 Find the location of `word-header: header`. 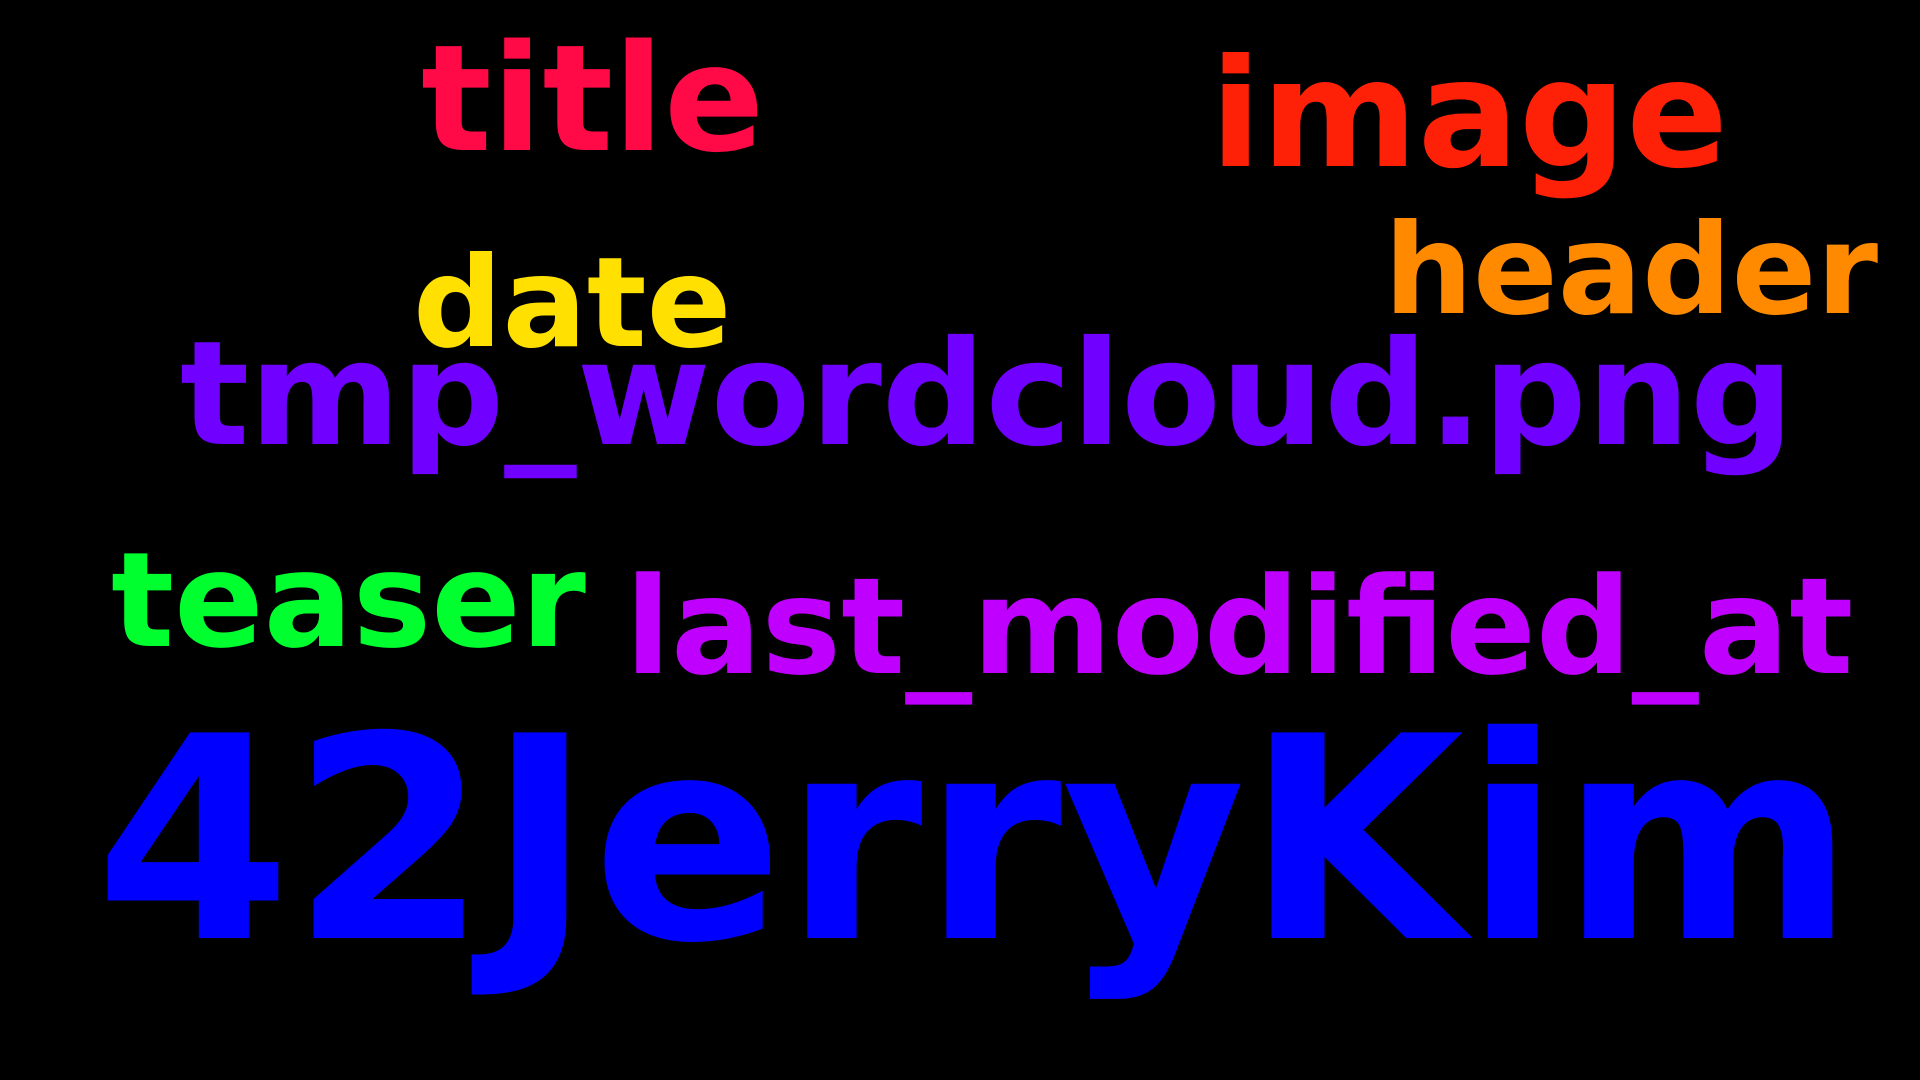

word-header: header is located at coordinates (1631, 270).